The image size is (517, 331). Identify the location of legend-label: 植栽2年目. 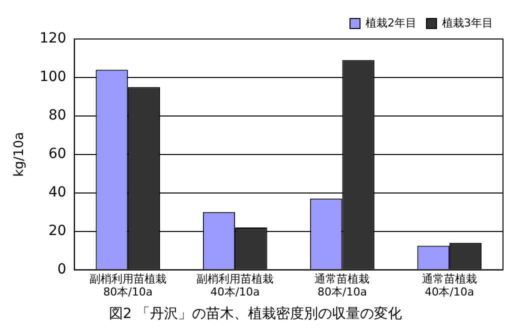
(391, 23).